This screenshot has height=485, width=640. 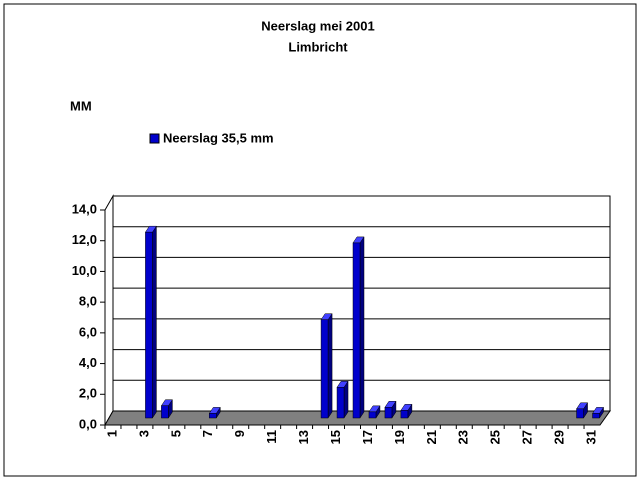 I want to click on x-tick-label: 9, so click(x=239, y=433).